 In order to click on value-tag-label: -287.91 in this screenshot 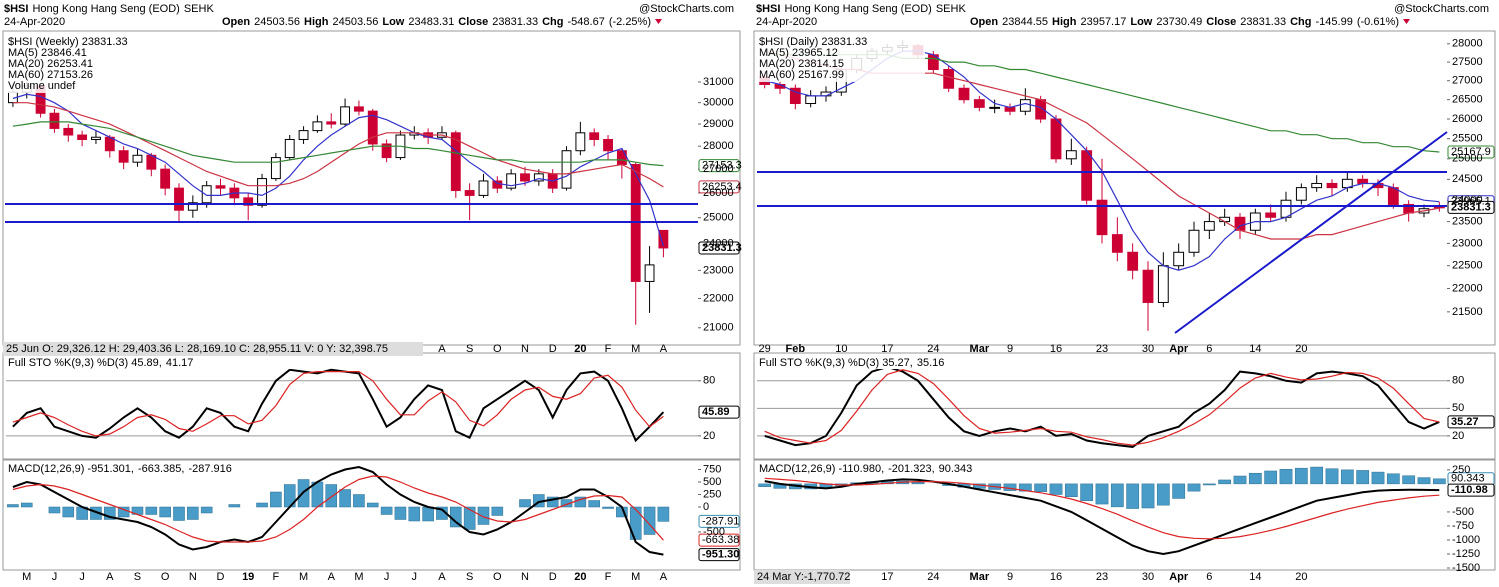, I will do `click(720, 521)`.